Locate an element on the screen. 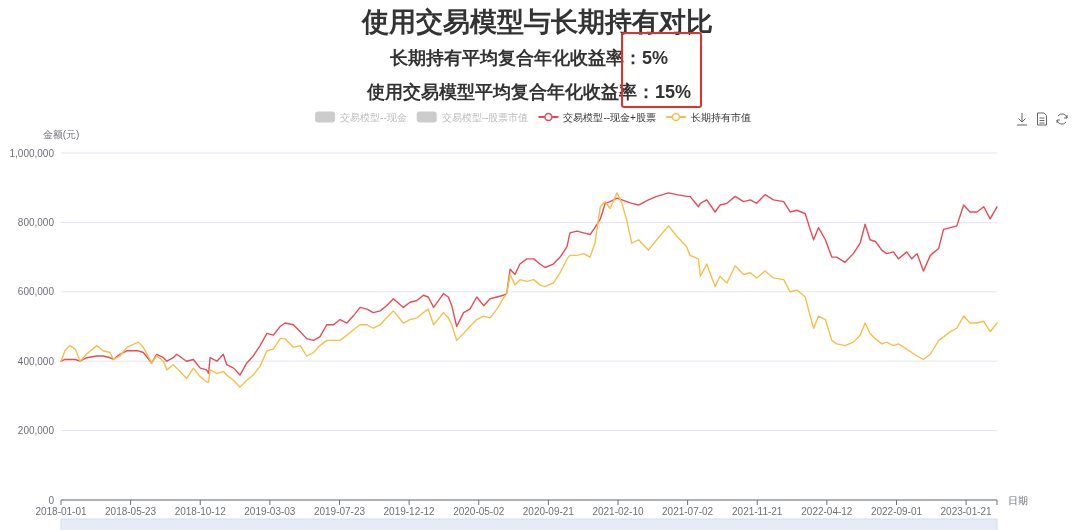 This screenshot has height=530, width=1080. x-axis-title: 日期 is located at coordinates (1018, 500).